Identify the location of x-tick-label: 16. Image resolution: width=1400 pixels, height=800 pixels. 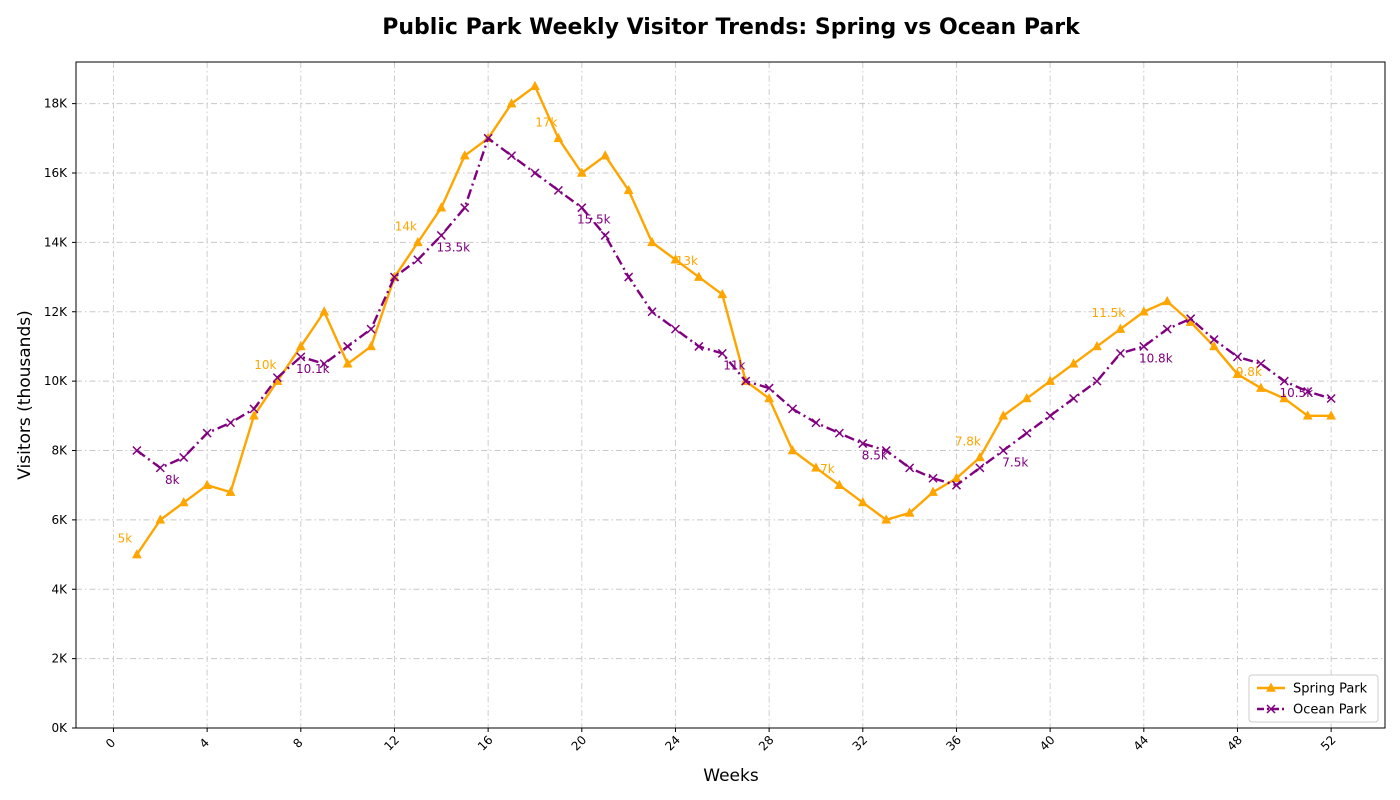
(485, 743).